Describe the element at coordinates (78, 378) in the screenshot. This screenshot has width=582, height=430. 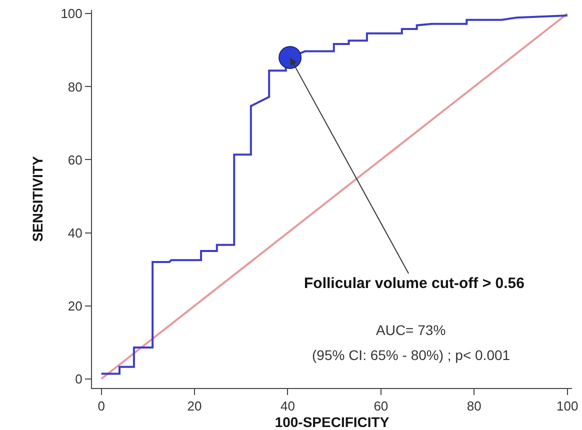
I see `y-tick-label: 0` at that location.